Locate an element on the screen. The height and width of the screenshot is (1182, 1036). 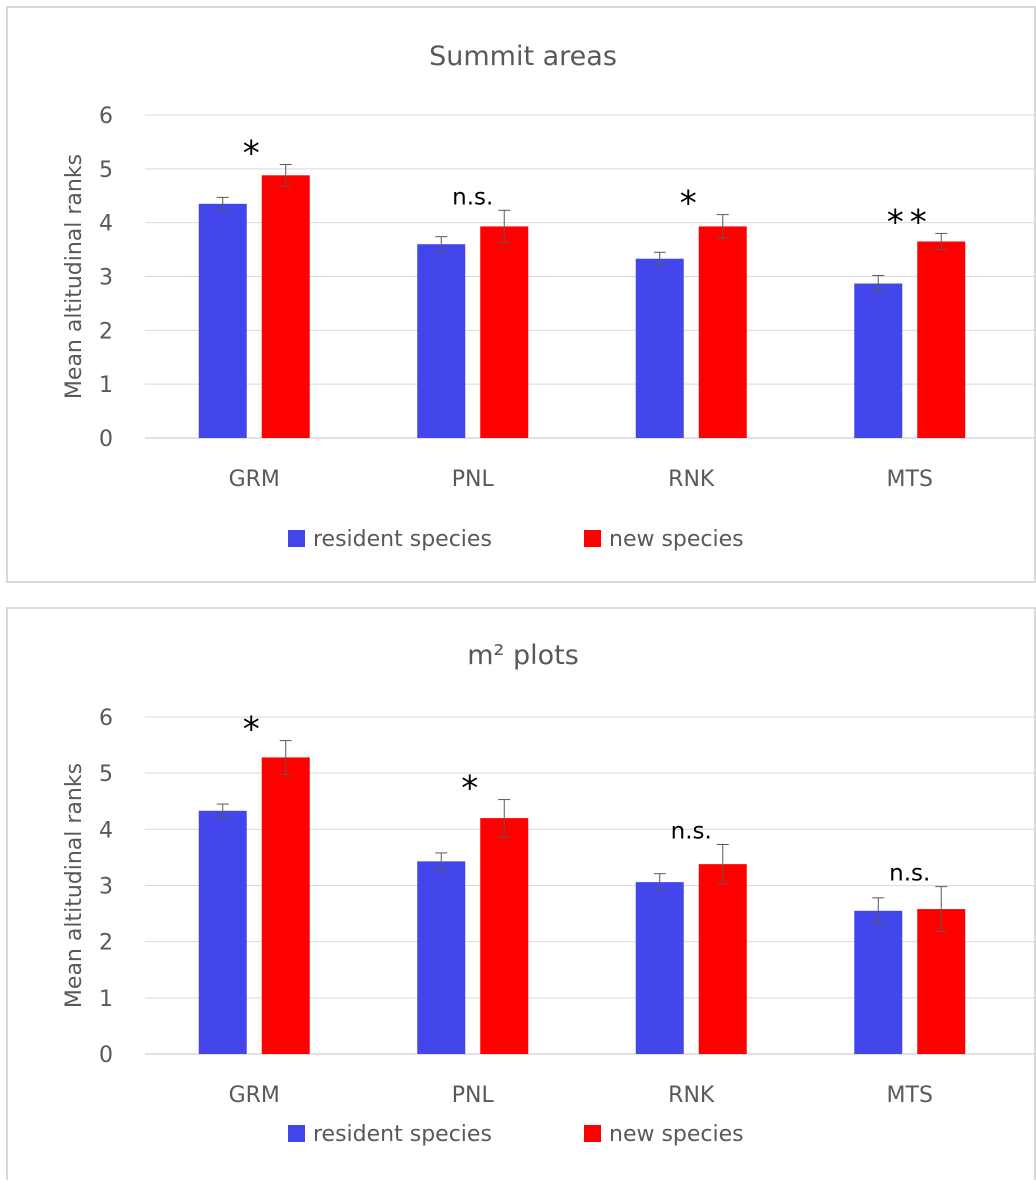
chart-title: Summit areas is located at coordinates (523, 56).